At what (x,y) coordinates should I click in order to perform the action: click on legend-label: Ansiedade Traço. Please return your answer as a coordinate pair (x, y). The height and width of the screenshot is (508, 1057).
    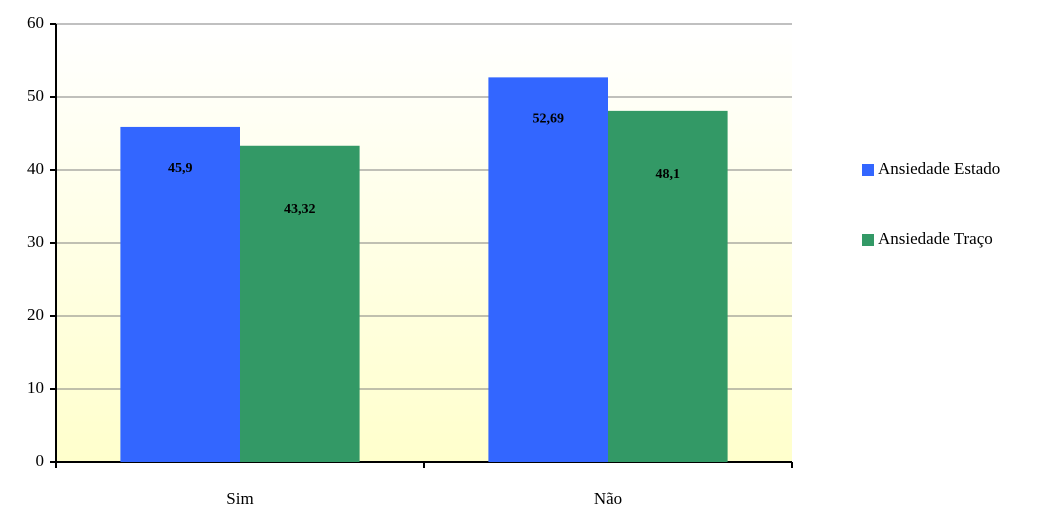
    Looking at the image, I should click on (935, 238).